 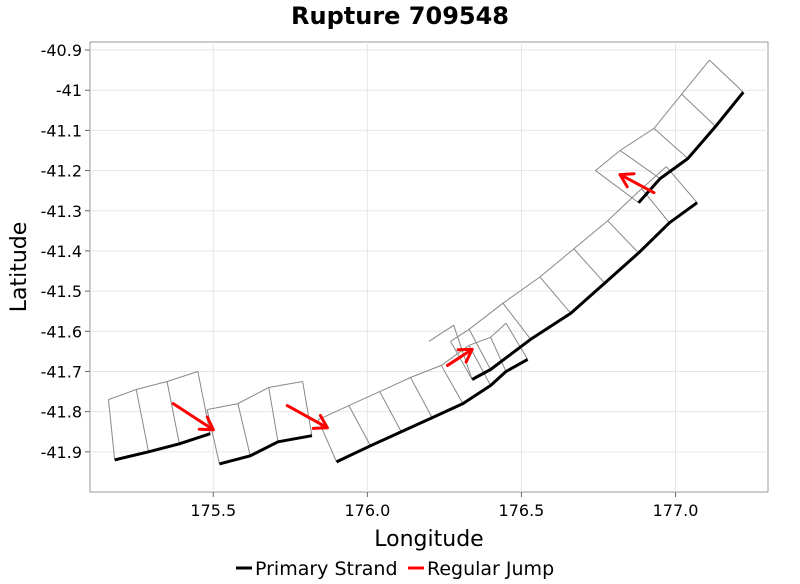 What do you see at coordinates (61, 50) in the screenshot?
I see `y-tick-label: -40.9` at bounding box center [61, 50].